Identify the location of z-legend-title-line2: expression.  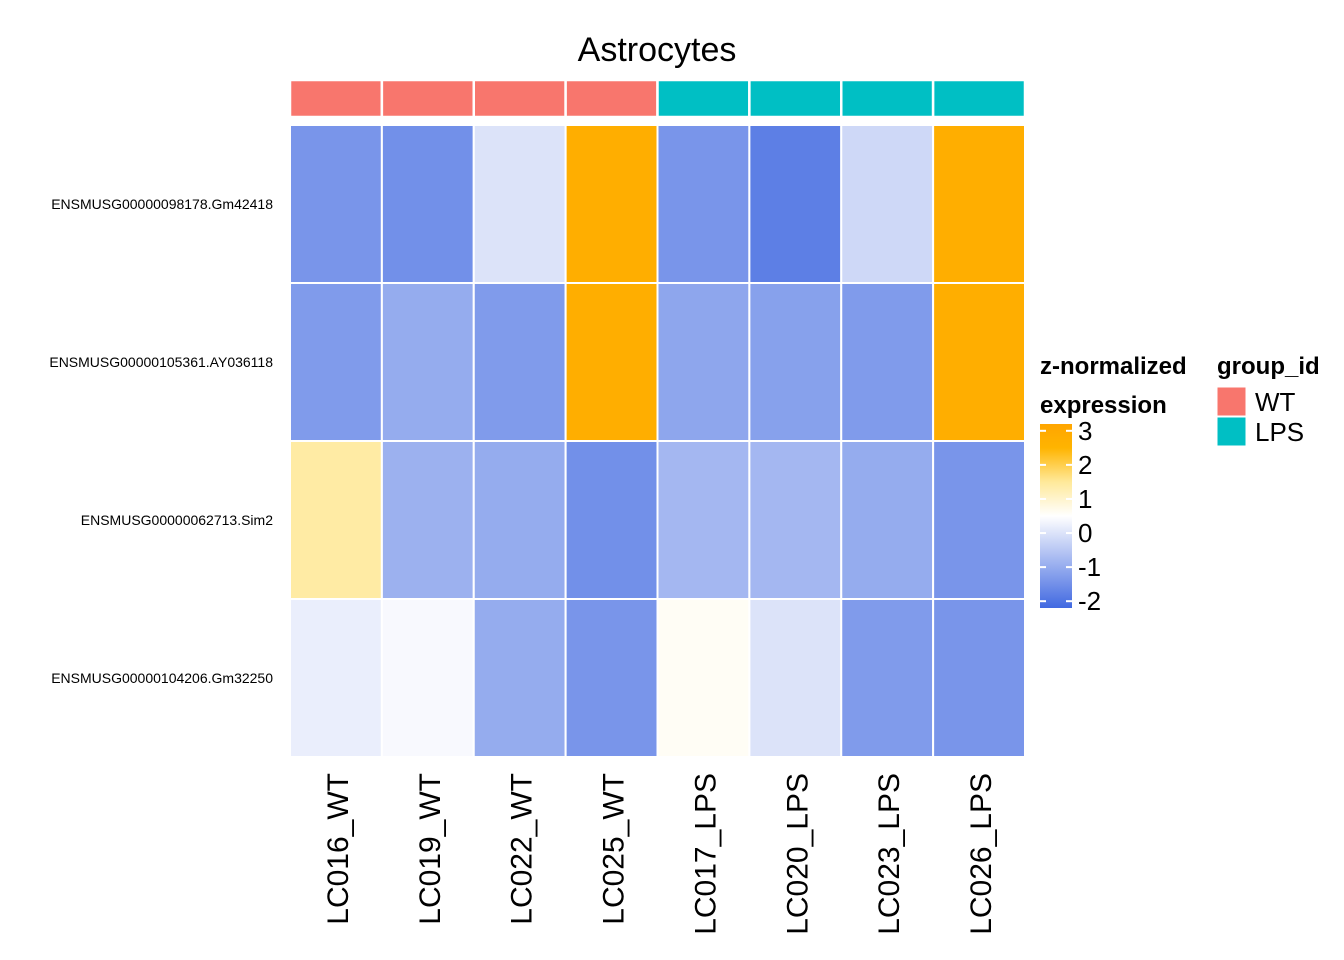
(1103, 405).